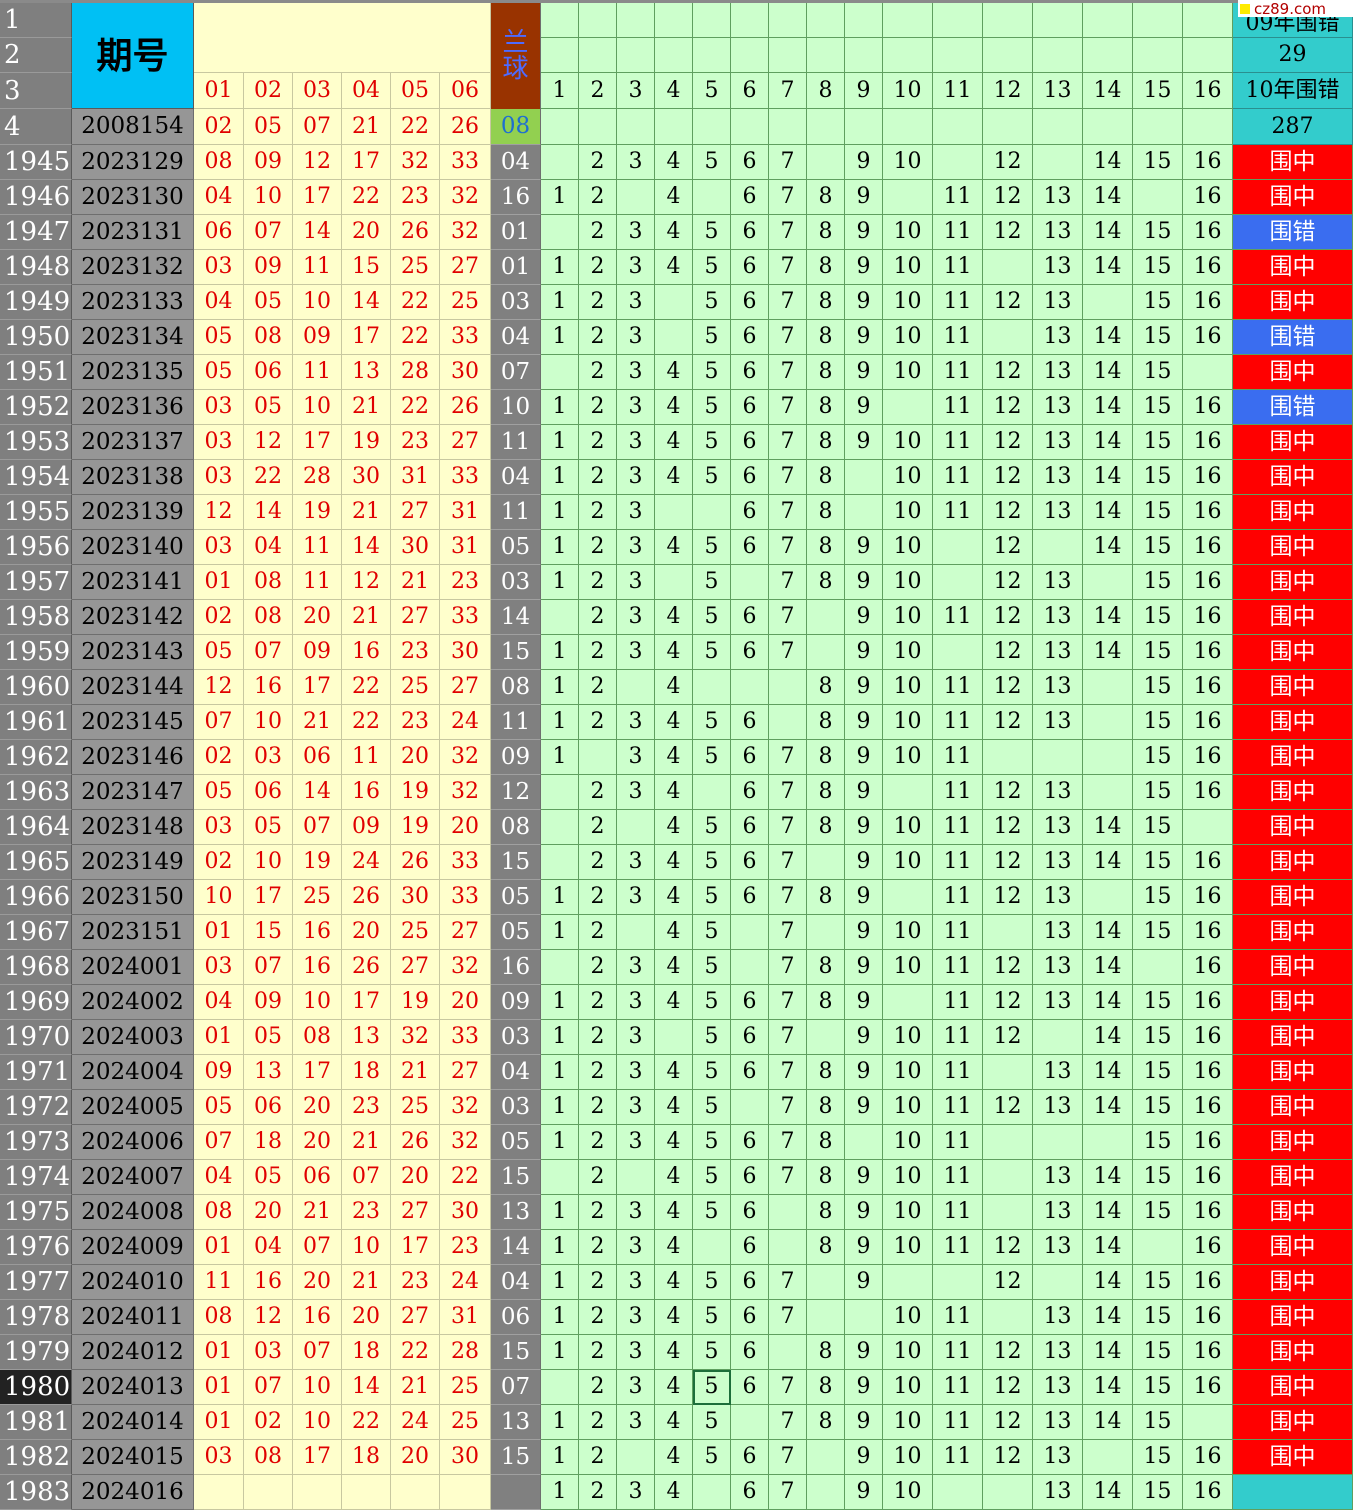  What do you see at coordinates (219, 582) in the screenshot?
I see `red-number-cell: 01` at bounding box center [219, 582].